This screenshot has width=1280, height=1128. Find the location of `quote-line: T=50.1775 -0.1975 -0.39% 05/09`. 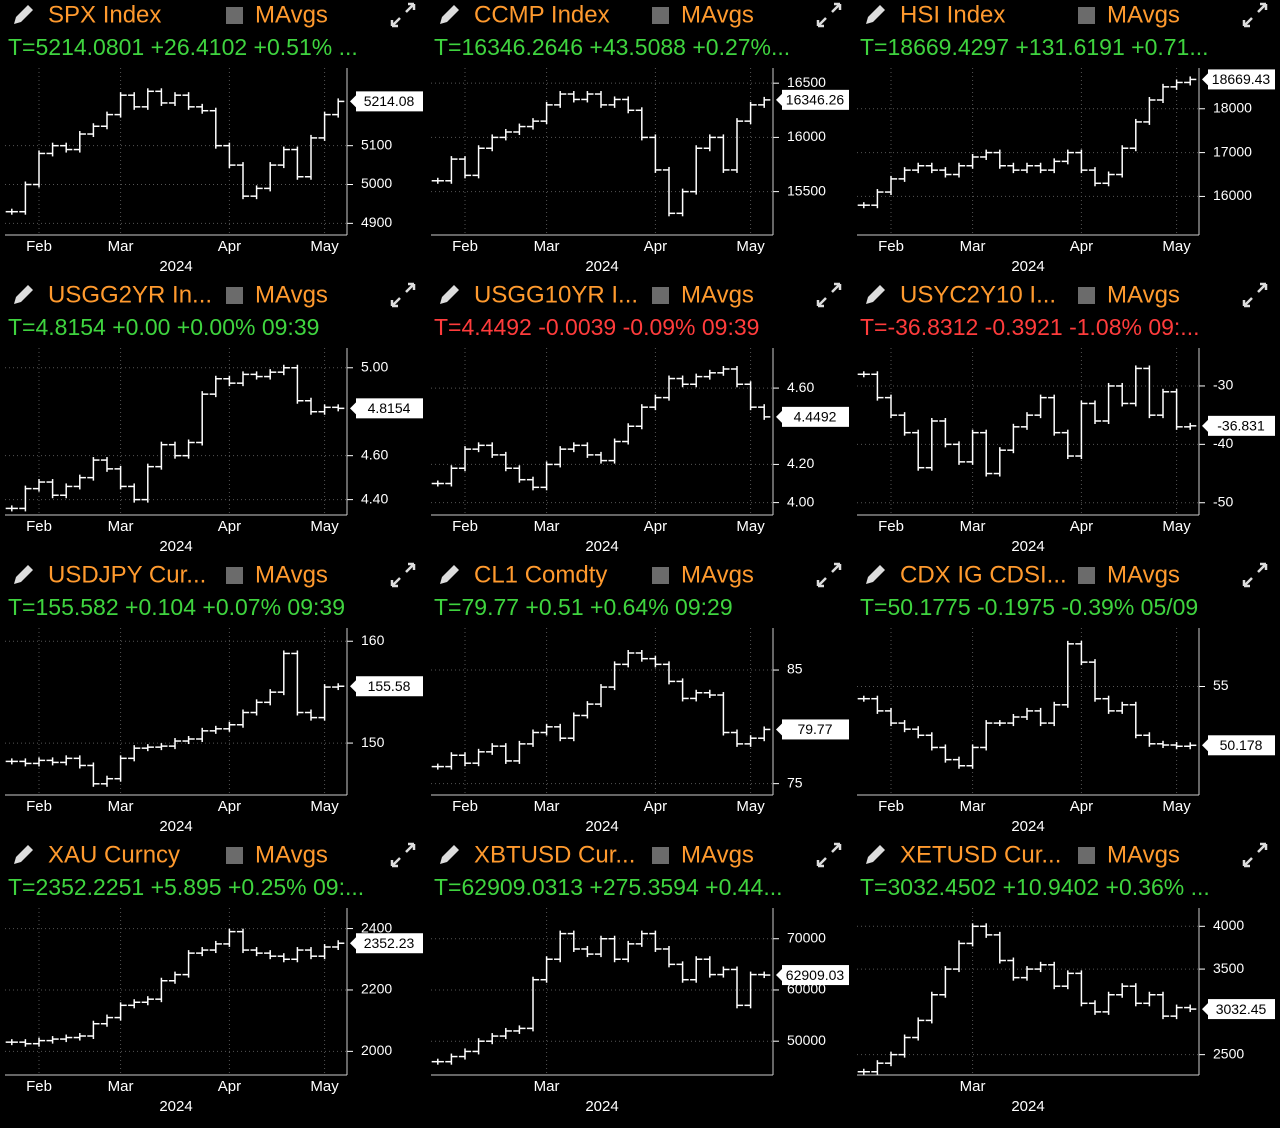

quote-line: T=50.1775 -0.1975 -0.39% 05/09 is located at coordinates (1029, 607).